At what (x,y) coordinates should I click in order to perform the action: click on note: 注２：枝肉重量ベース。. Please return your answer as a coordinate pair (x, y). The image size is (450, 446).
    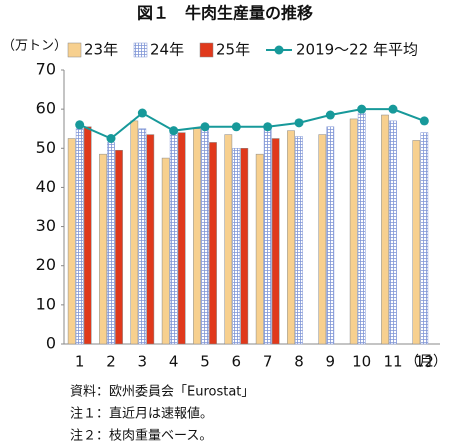
    Looking at the image, I should click on (141, 436).